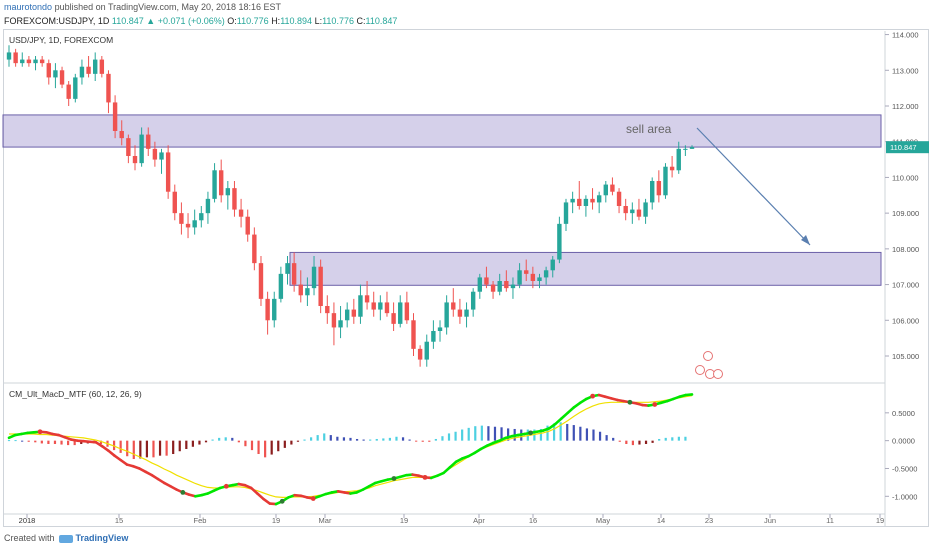 The height and width of the screenshot is (550, 932). I want to click on event-flag-icon, so click(708, 356).